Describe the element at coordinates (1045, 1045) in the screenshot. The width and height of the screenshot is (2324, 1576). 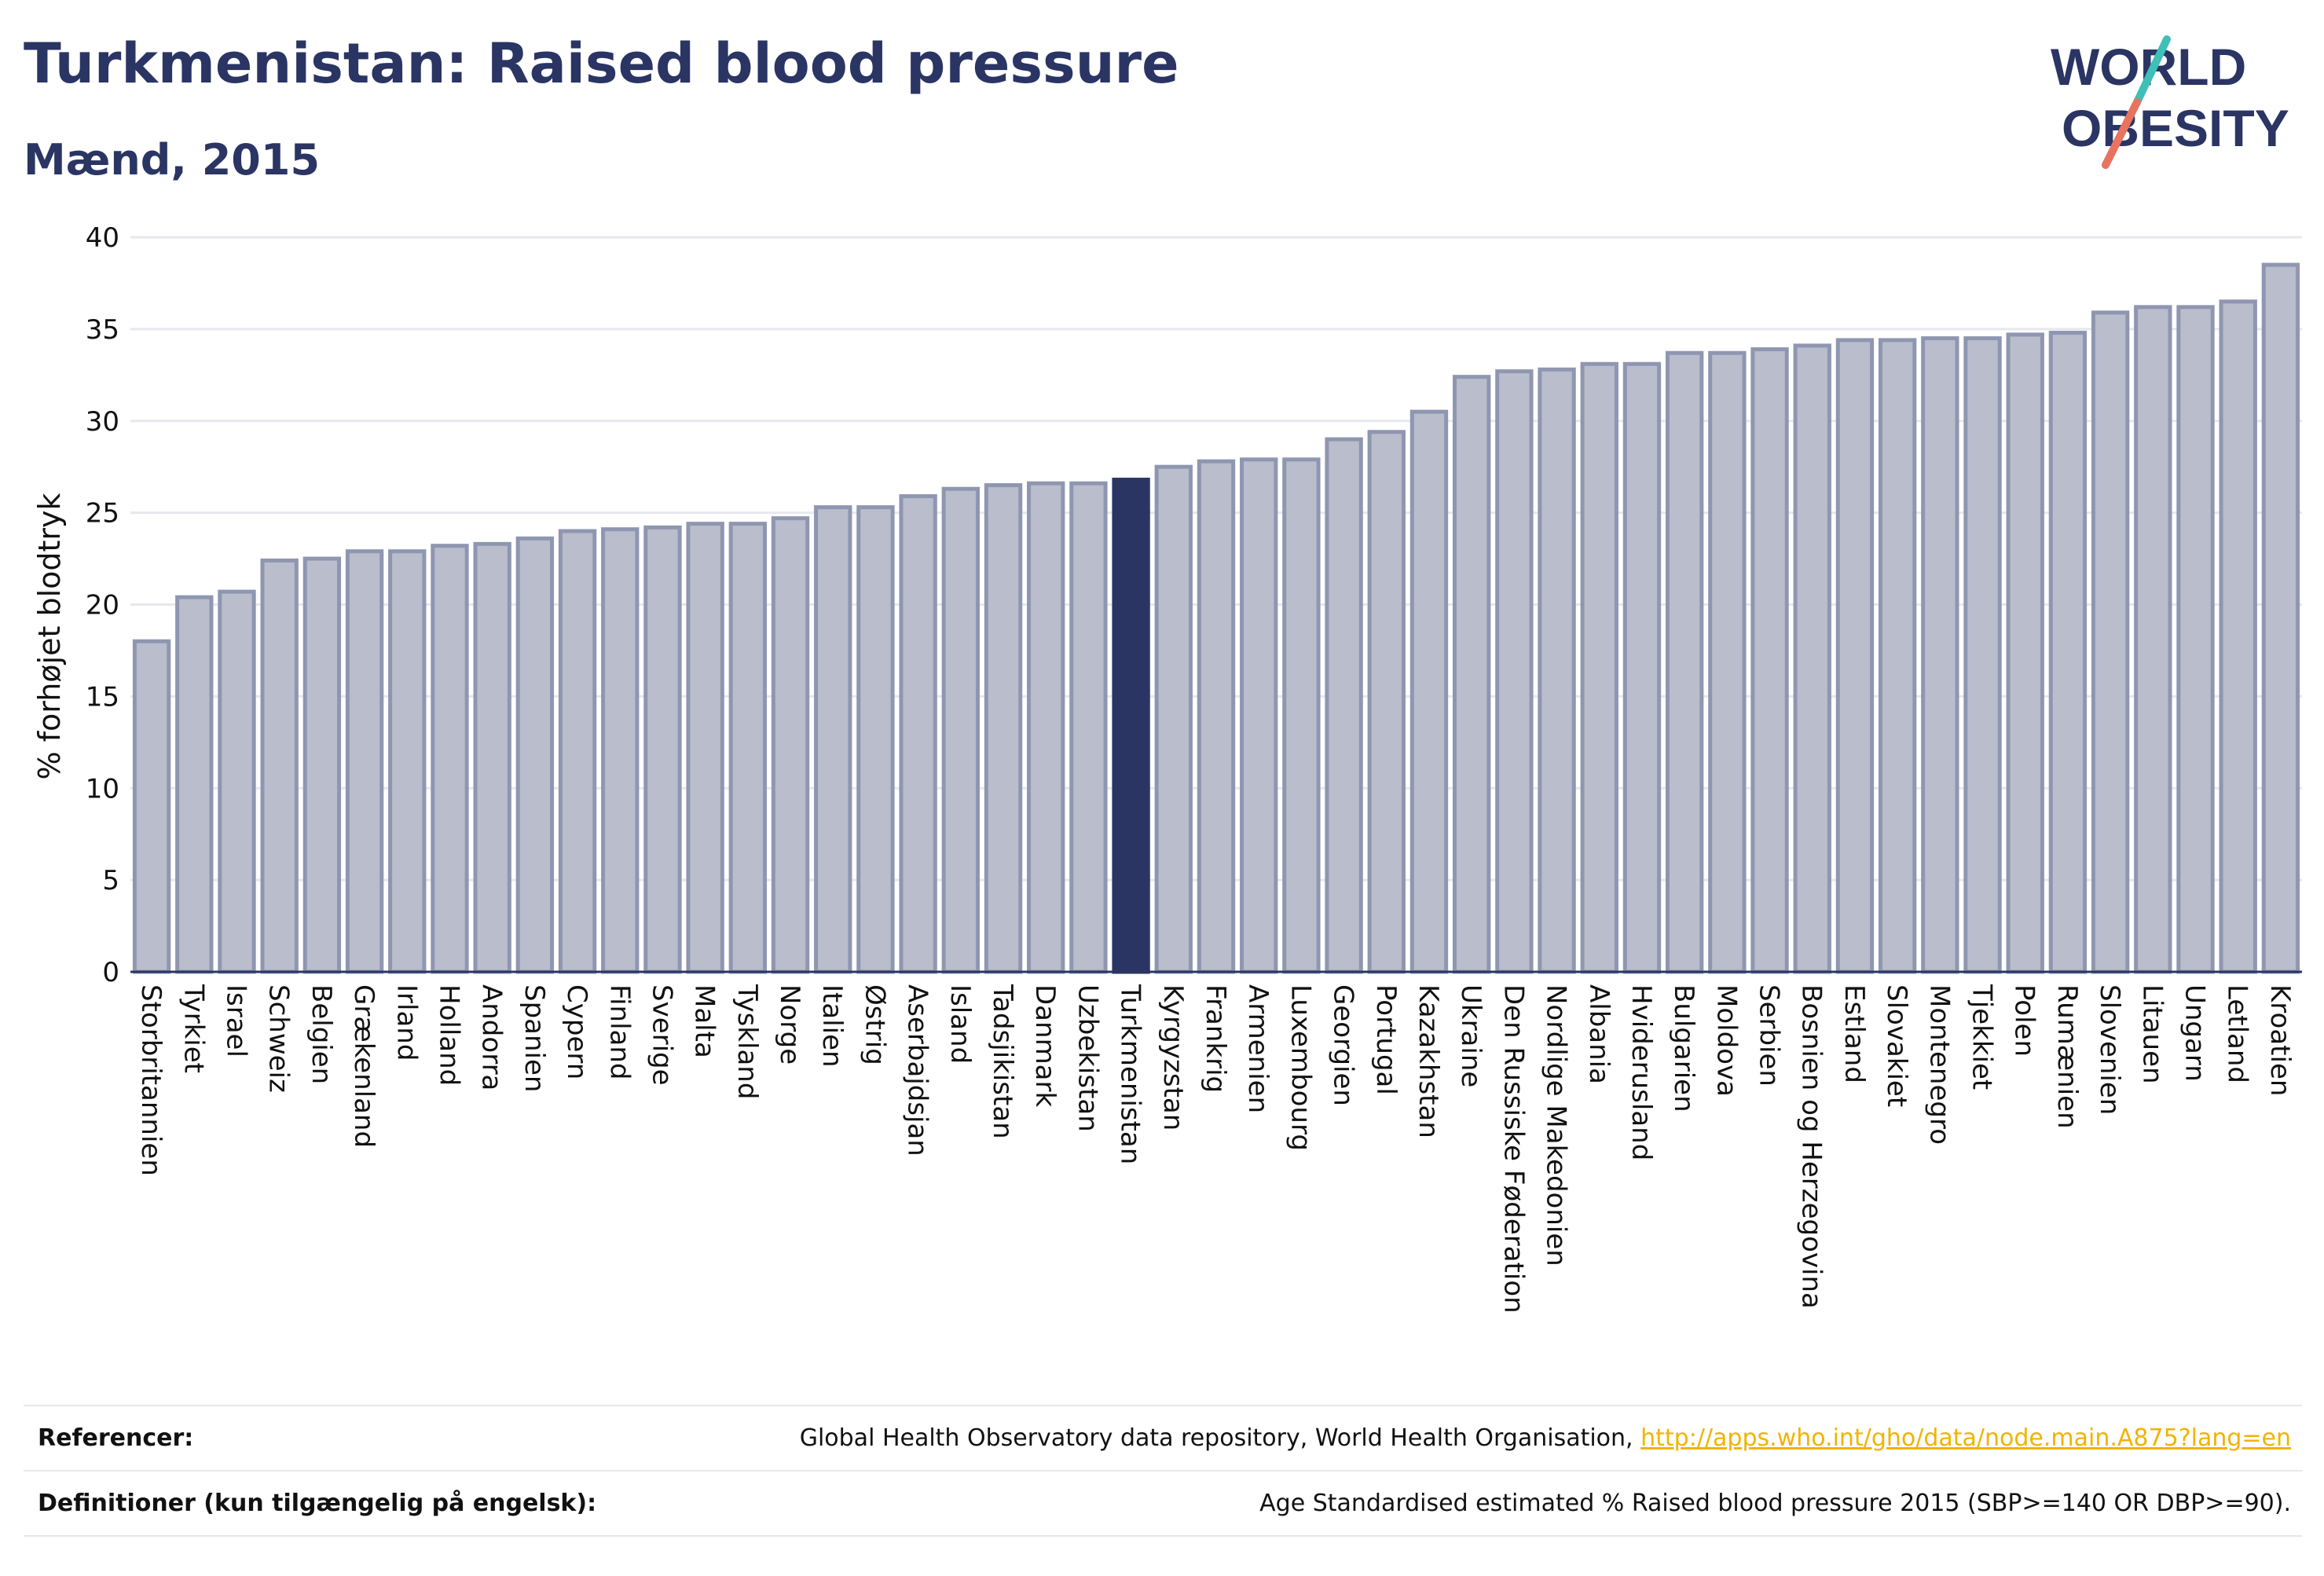
I see `x-tick-label: Danmark` at that location.